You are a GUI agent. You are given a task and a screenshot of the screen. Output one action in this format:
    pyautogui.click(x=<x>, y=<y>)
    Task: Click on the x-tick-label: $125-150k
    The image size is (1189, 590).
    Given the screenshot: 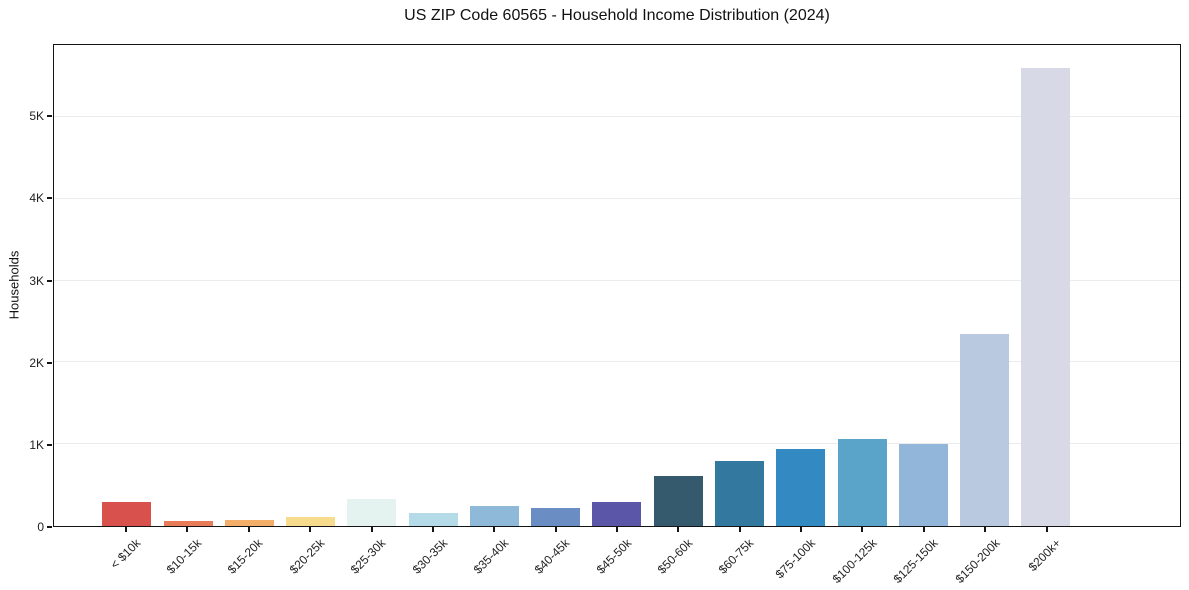 What is the action you would take?
    pyautogui.click(x=915, y=561)
    